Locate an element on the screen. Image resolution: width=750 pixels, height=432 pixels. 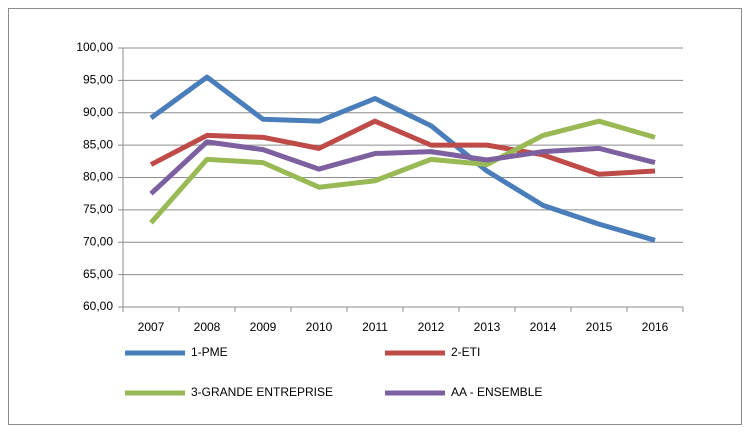
y-tick-label: 70,00 is located at coordinates (98, 241).